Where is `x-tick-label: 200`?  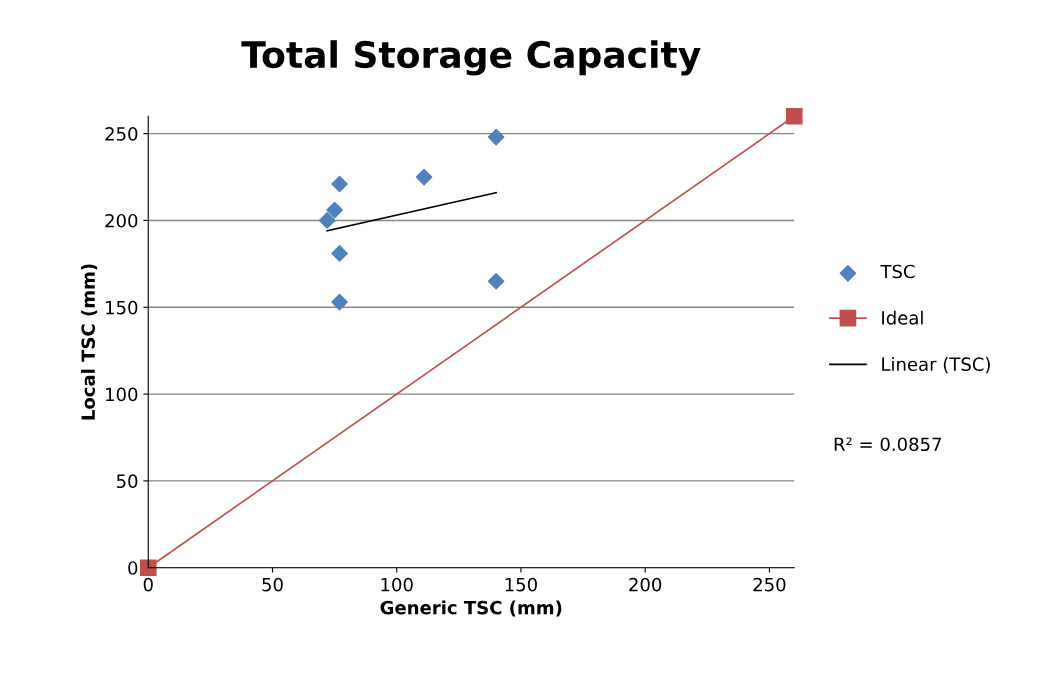 x-tick-label: 200 is located at coordinates (645, 584).